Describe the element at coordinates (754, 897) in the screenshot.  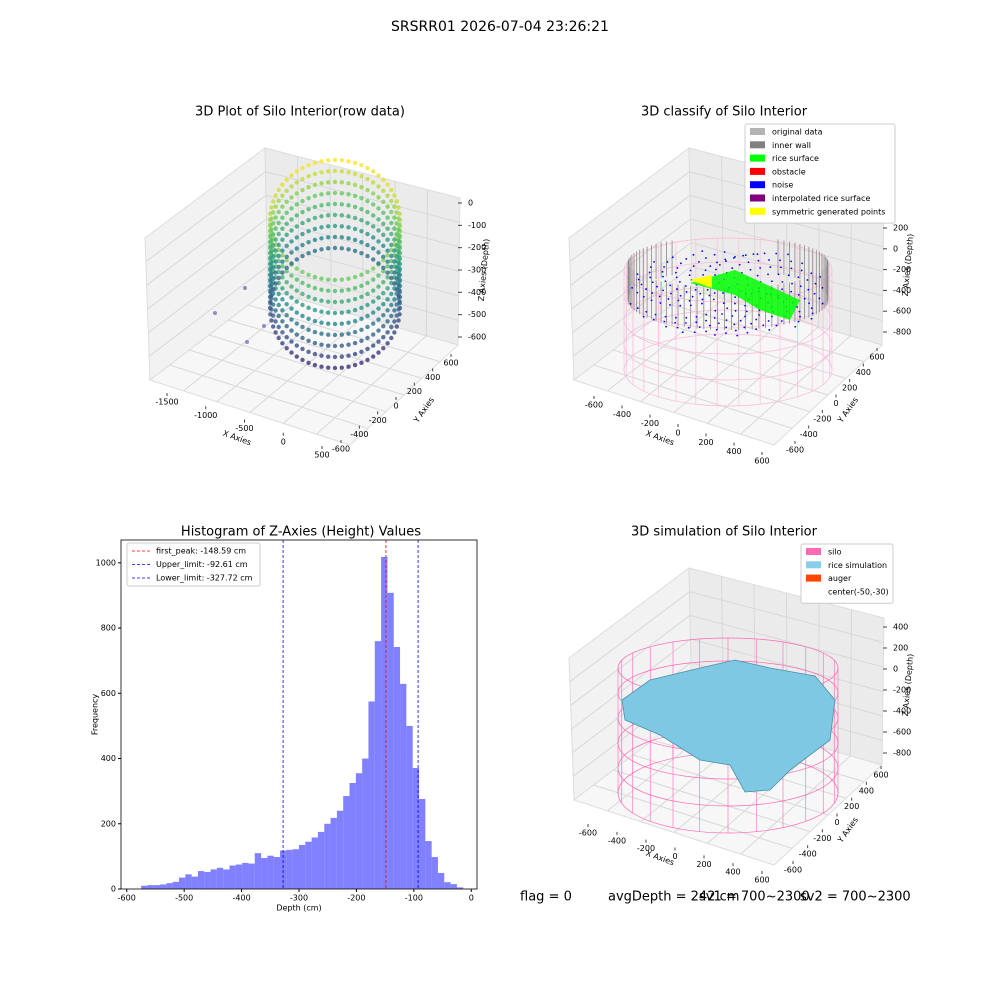
I see `footer-text: sv1 = 700~2300` at that location.